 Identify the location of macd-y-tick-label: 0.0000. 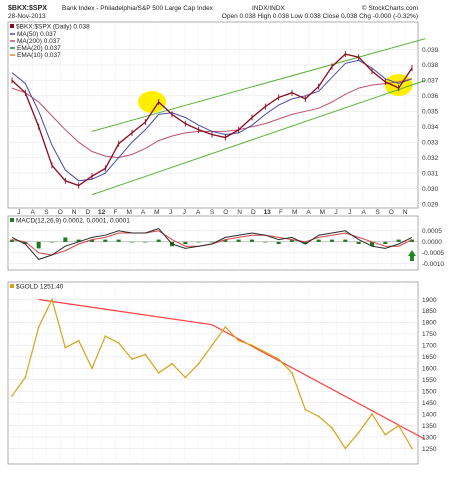
(432, 242).